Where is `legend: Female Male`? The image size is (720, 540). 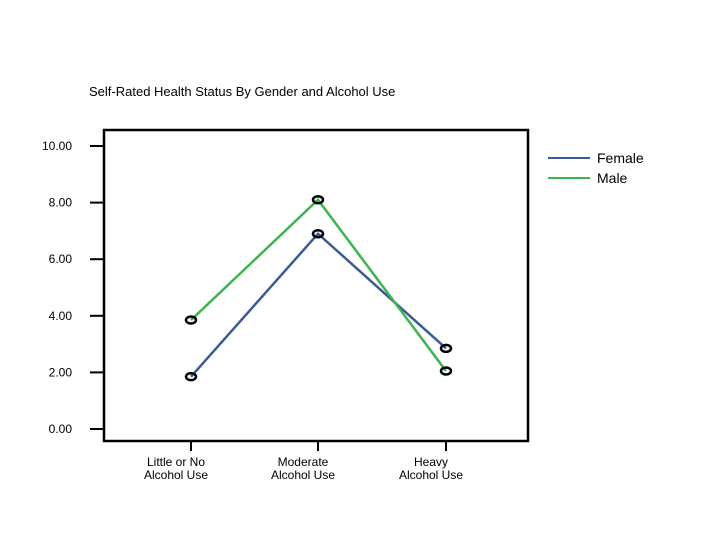
legend: Female Male is located at coordinates (596, 168).